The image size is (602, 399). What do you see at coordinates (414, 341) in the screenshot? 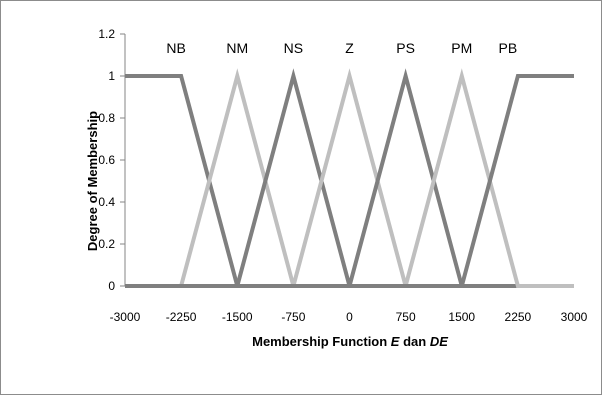
I see `x-axis-label-part: dan` at bounding box center [414, 341].